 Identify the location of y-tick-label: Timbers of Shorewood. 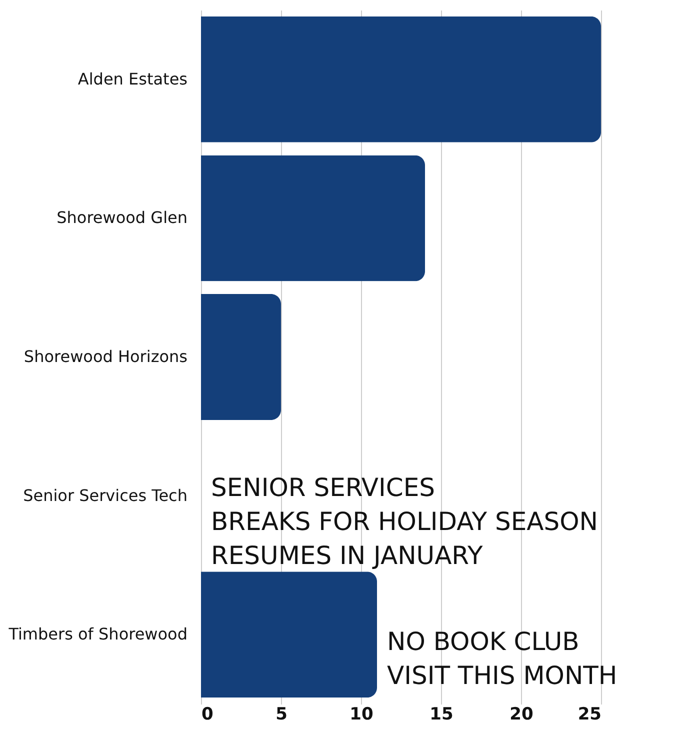
(98, 634).